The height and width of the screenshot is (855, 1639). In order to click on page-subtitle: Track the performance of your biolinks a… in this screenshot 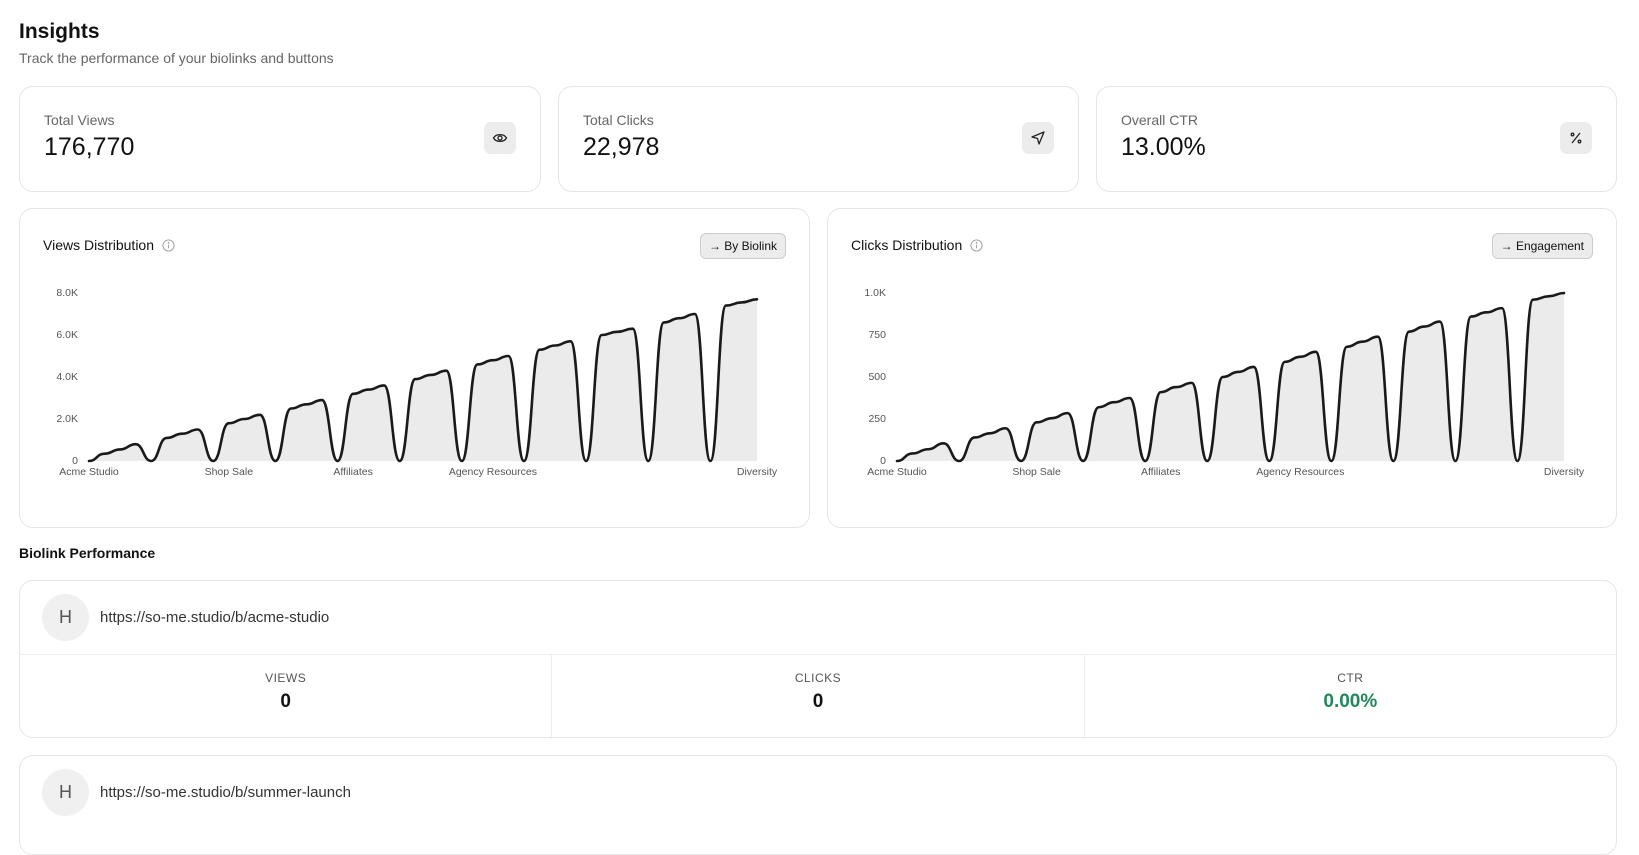, I will do `click(176, 58)`.